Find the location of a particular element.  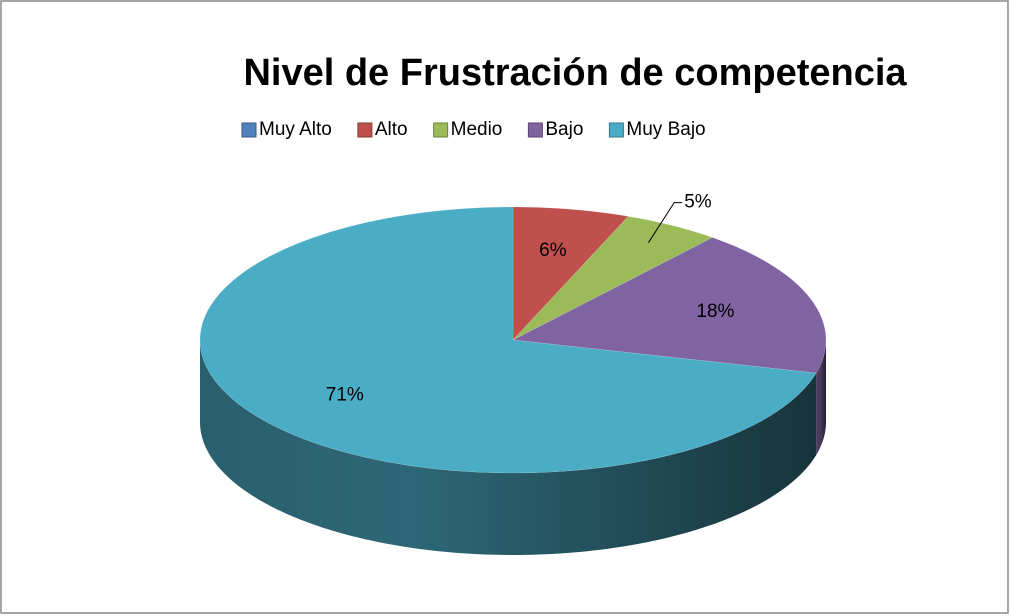

legend-label: Alto is located at coordinates (391, 129).